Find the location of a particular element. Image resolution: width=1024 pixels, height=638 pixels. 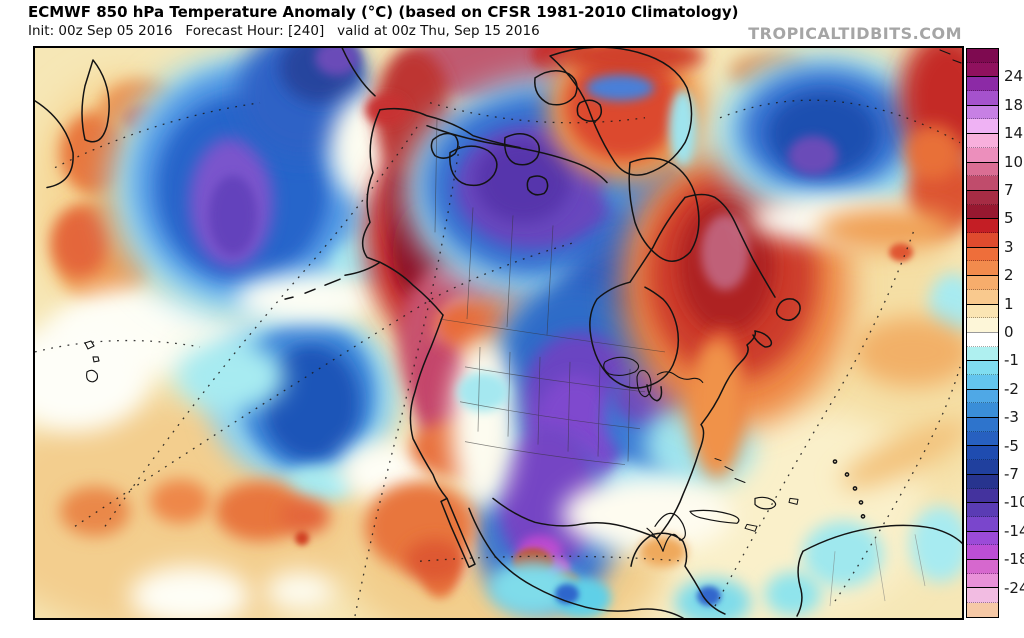

temperature-colorbar is located at coordinates (982, 333).